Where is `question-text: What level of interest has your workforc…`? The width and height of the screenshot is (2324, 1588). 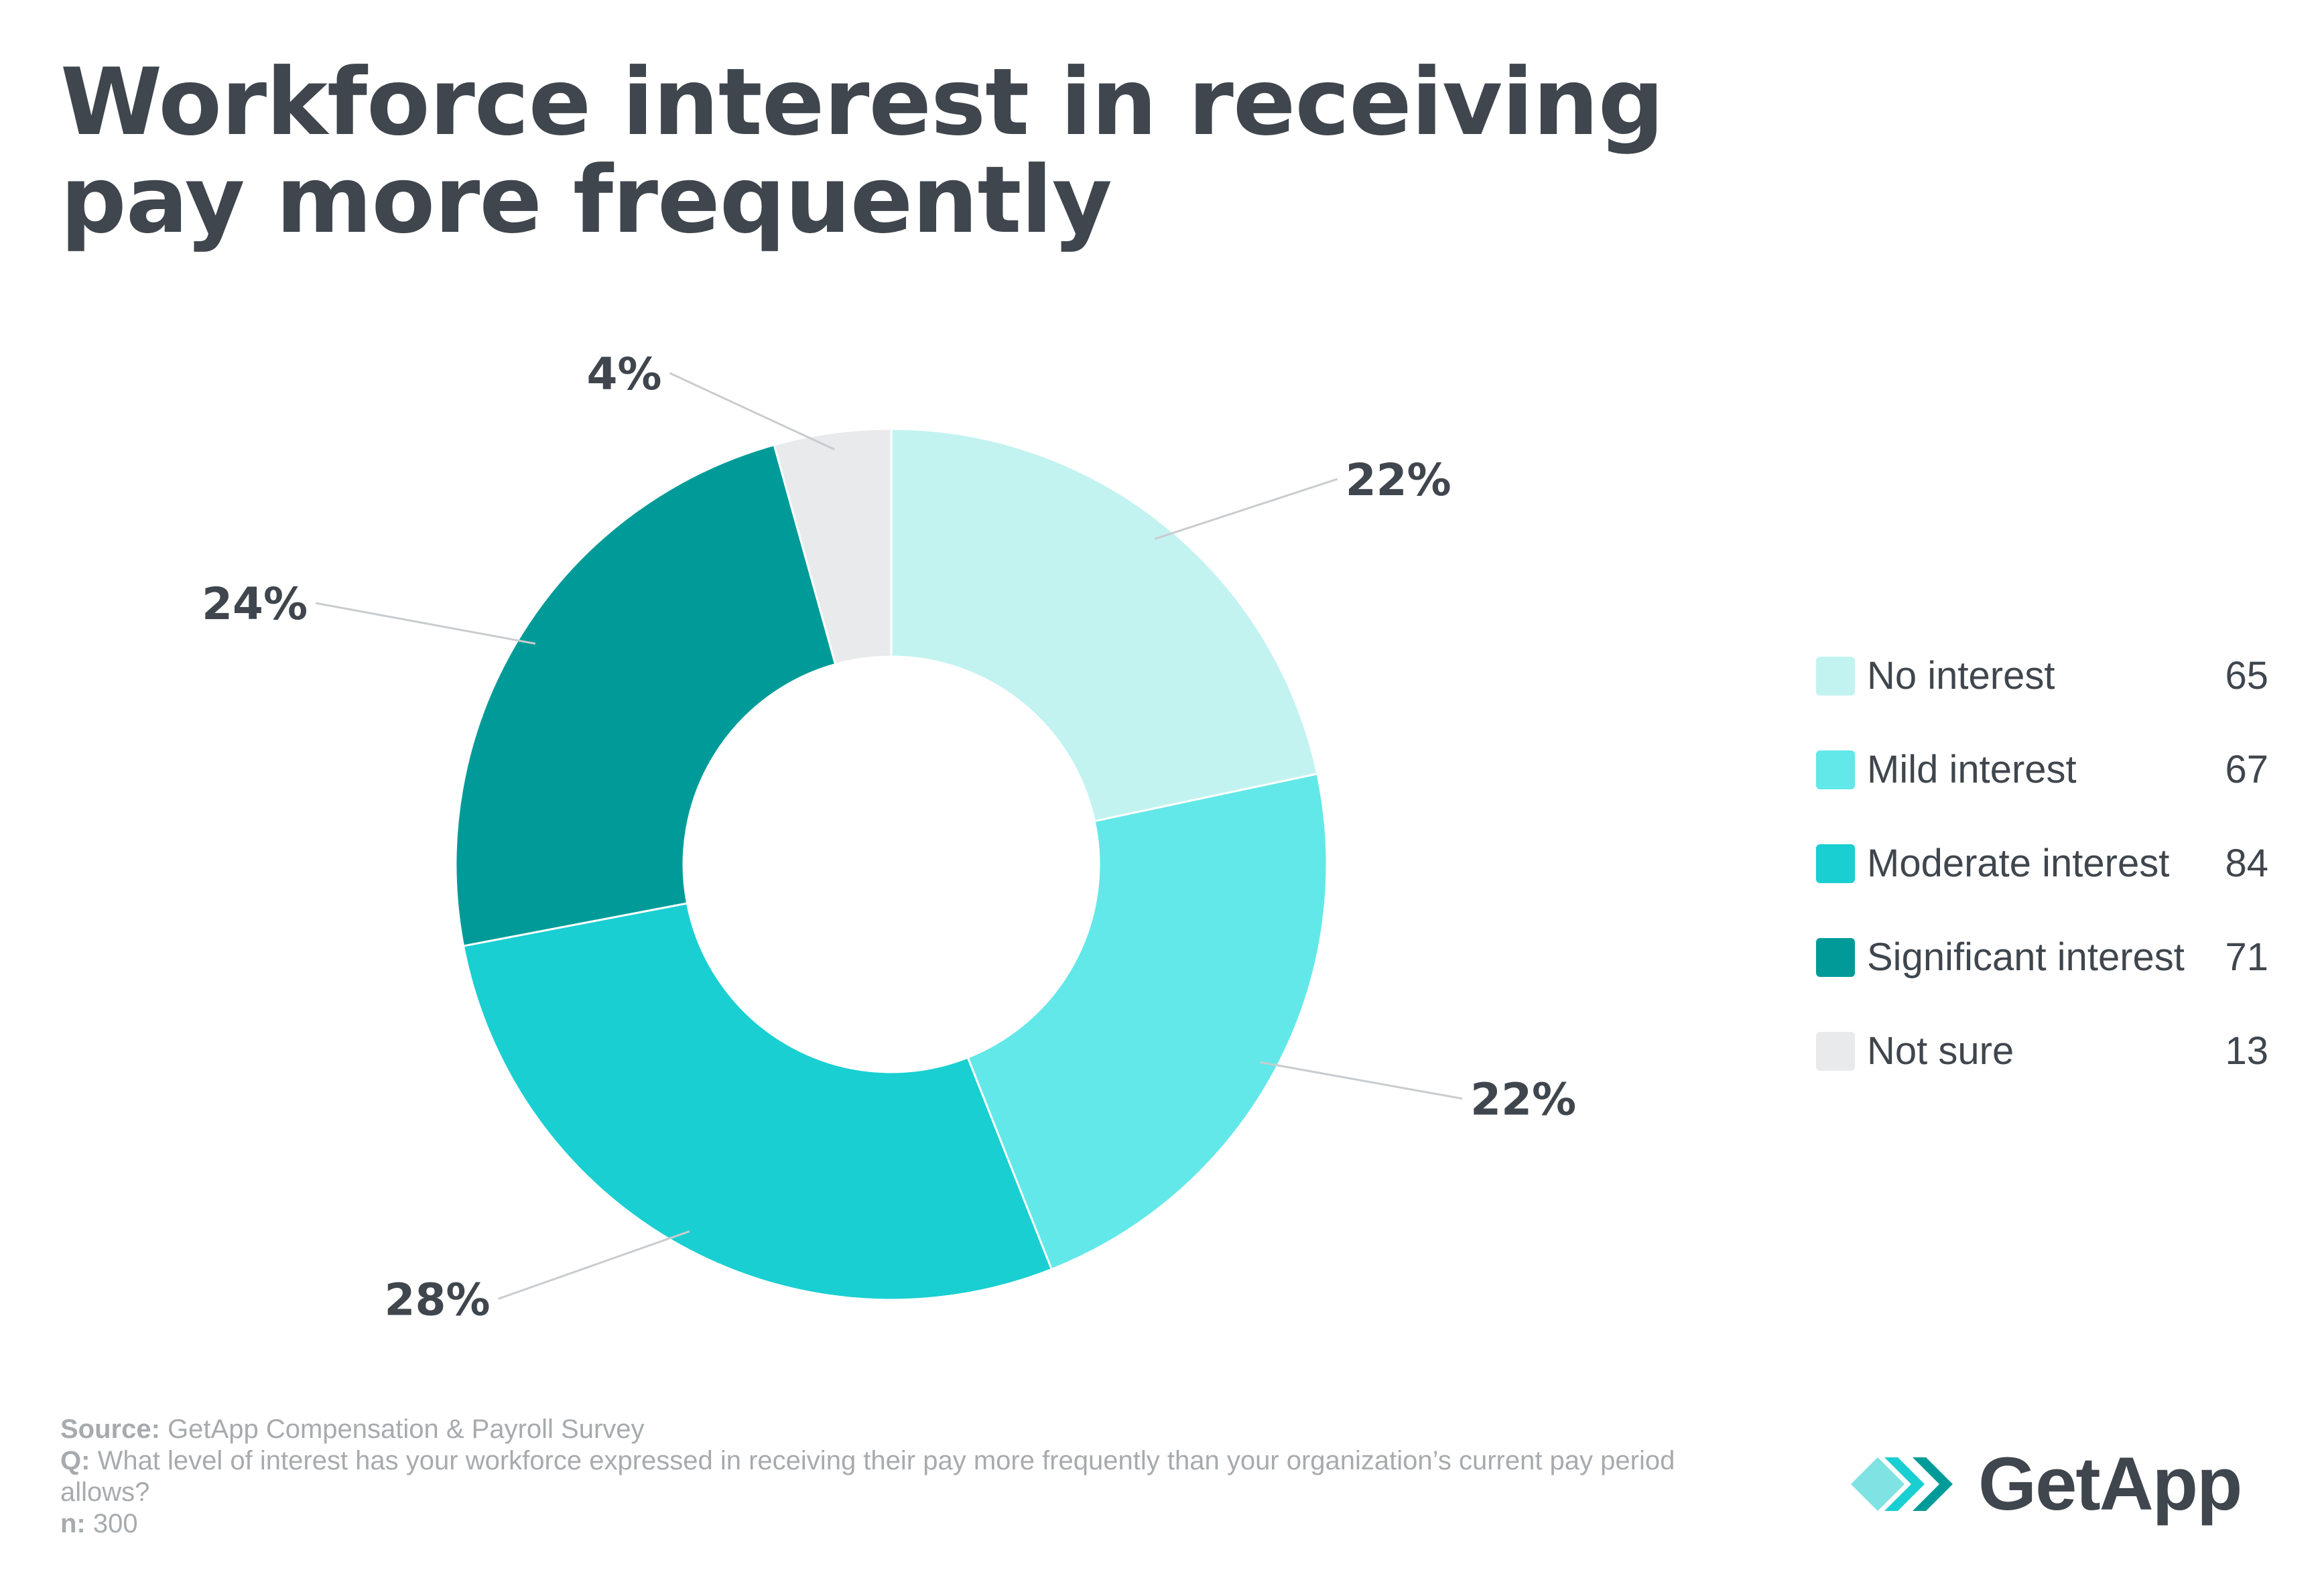
question-text: What level of interest has your workforc… is located at coordinates (867, 1476).